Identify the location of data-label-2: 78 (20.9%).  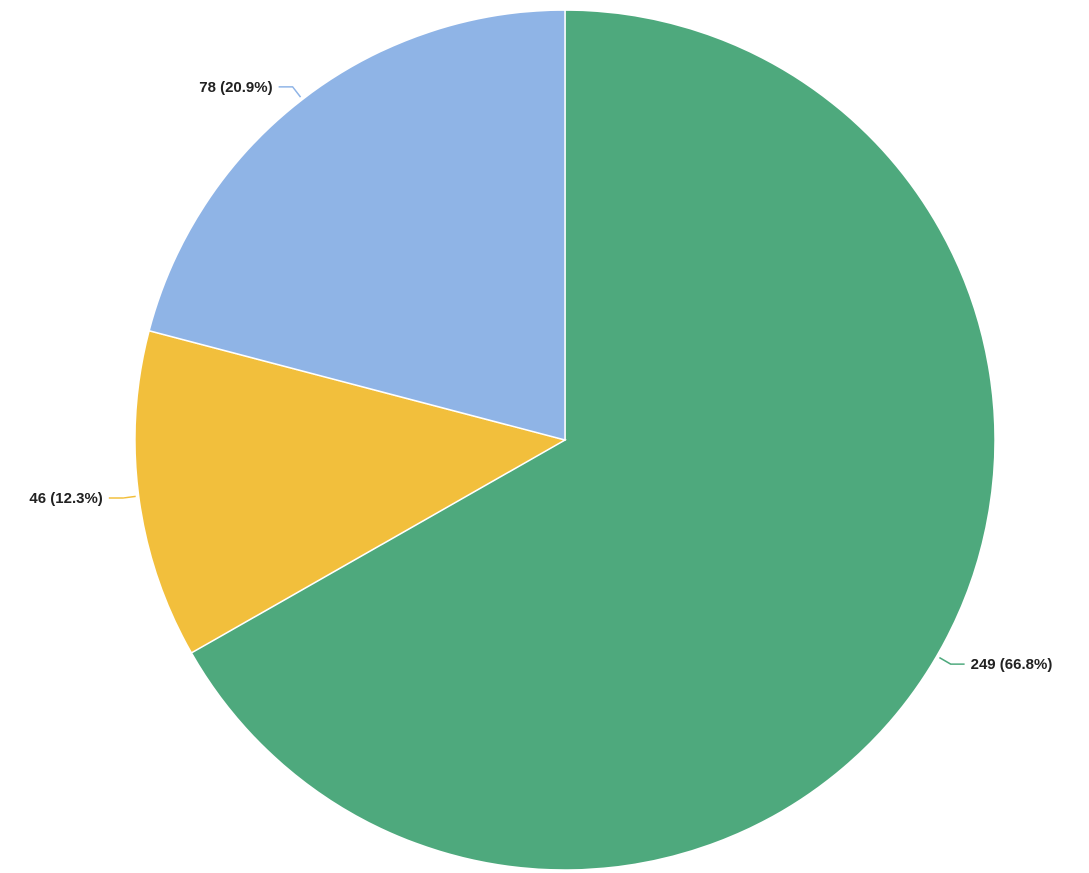
(235, 87).